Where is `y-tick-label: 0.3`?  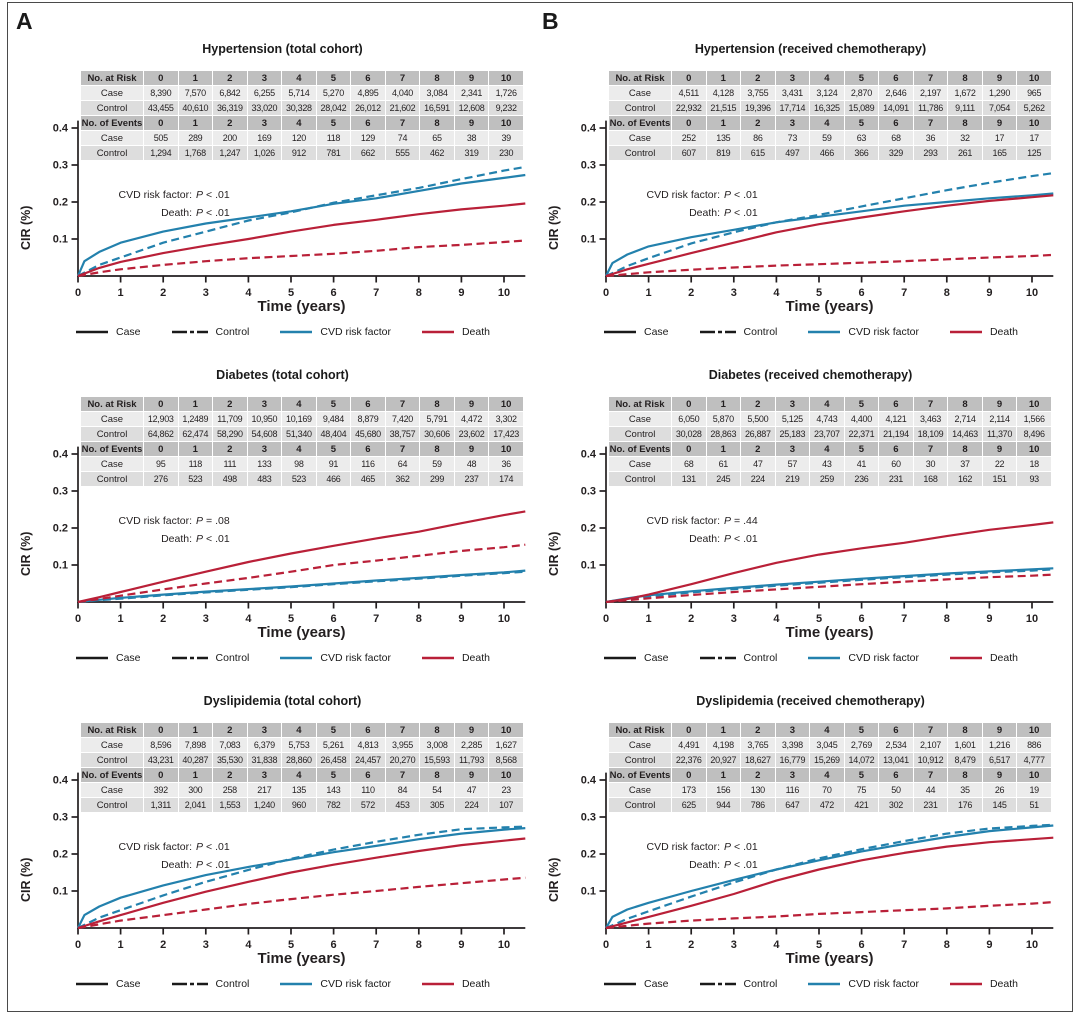
y-tick-label: 0.3 is located at coordinates (60, 492).